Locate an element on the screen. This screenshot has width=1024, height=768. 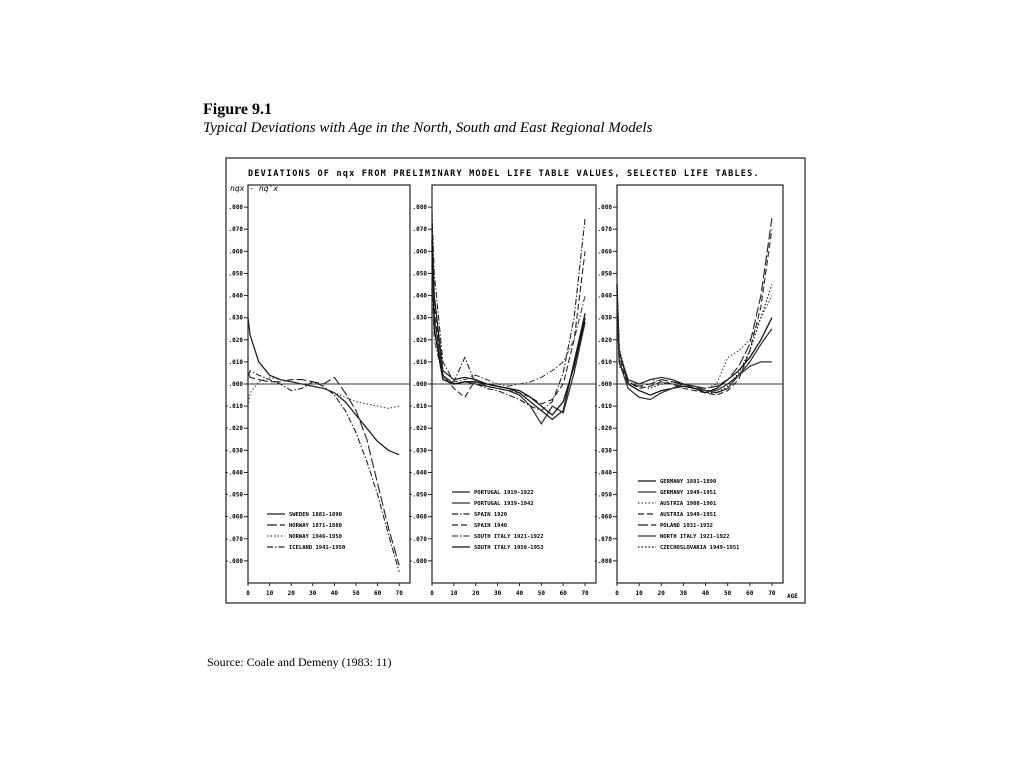
y-axis-label: nqx - nq'x is located at coordinates (254, 188).